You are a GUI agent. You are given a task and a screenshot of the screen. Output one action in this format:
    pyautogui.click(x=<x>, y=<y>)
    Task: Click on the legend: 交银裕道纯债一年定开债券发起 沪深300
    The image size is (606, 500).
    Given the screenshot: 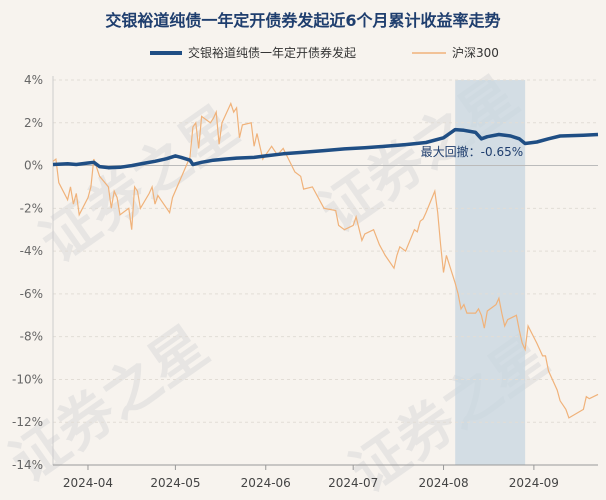 What is the action you would take?
    pyautogui.click(x=324, y=52)
    